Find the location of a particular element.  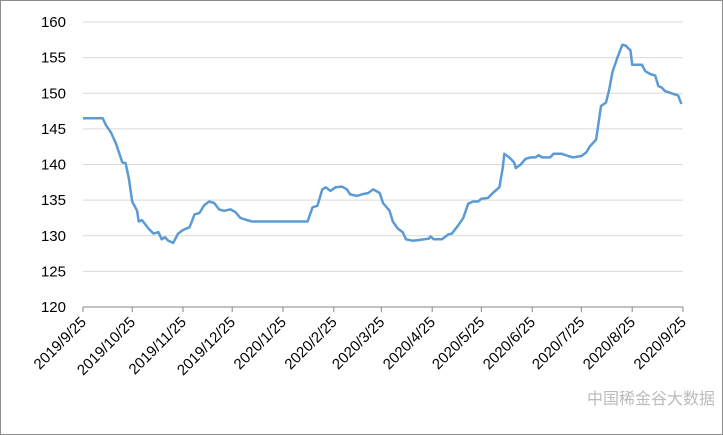

y-tick-label: 140 is located at coordinates (53, 165).